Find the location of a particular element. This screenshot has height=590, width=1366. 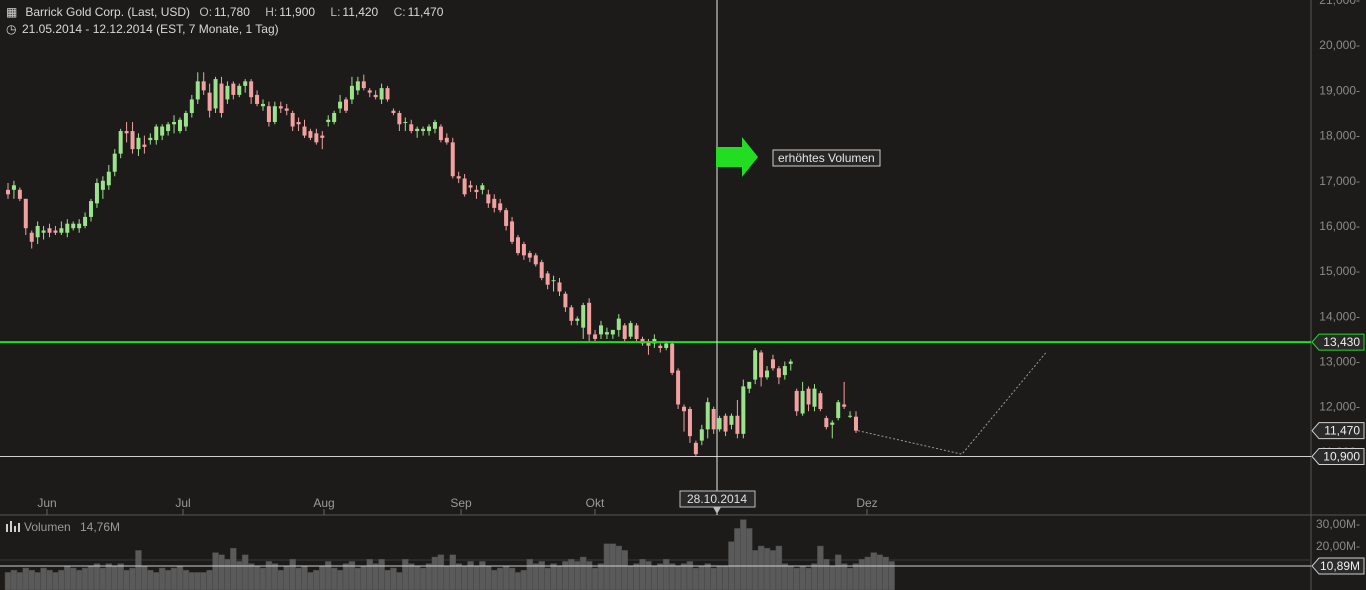

month-label: Aug is located at coordinates (323, 503).